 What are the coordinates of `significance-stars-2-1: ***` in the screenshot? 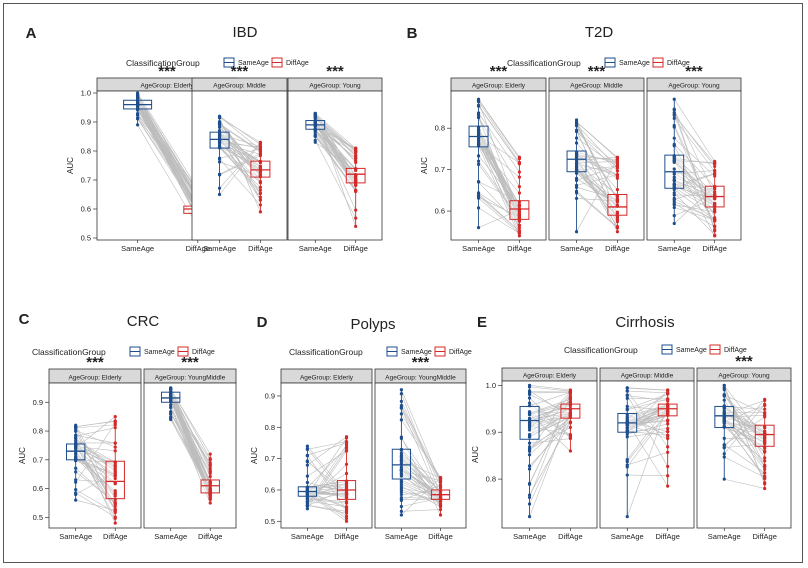 It's located at (190, 362).